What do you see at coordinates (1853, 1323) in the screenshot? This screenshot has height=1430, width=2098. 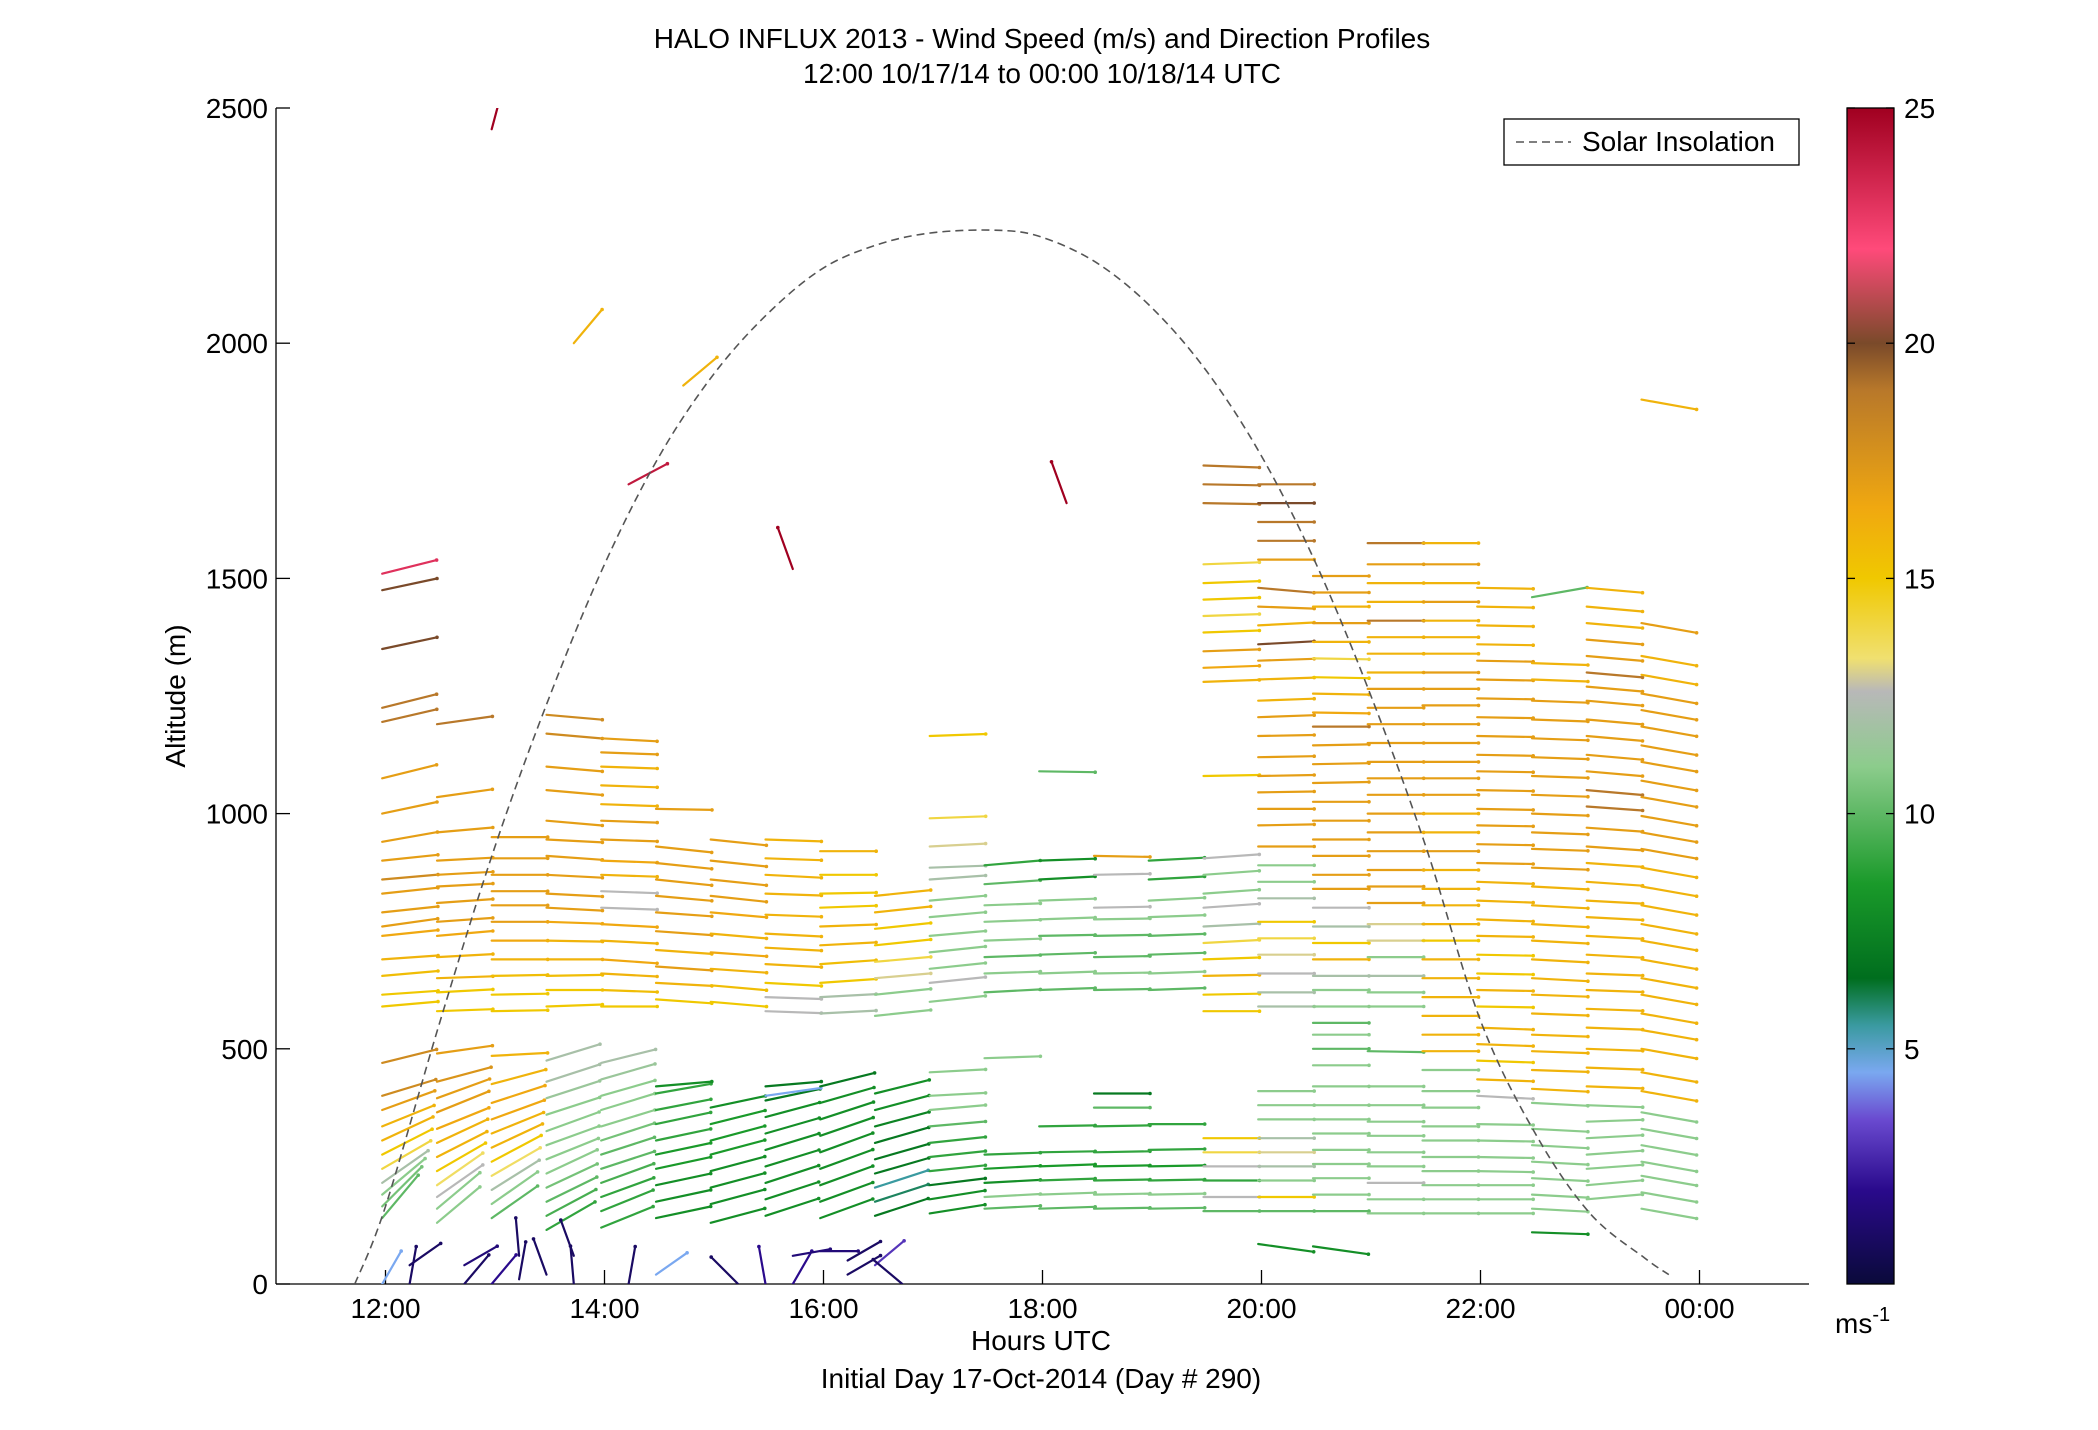 I see `colorbar-unit-base: ms` at bounding box center [1853, 1323].